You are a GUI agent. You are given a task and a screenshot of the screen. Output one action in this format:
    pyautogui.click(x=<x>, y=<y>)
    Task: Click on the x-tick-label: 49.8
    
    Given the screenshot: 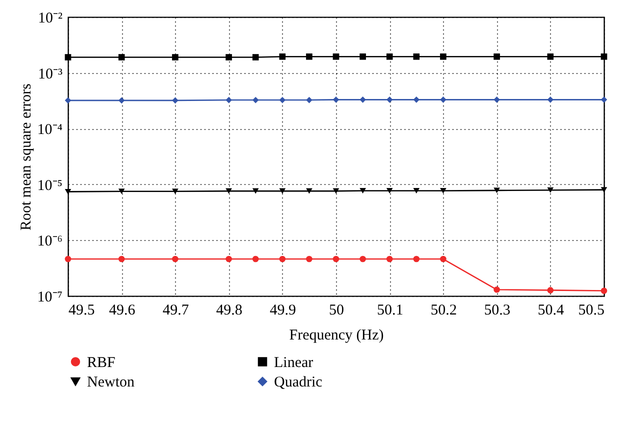 What is the action you would take?
    pyautogui.click(x=229, y=310)
    